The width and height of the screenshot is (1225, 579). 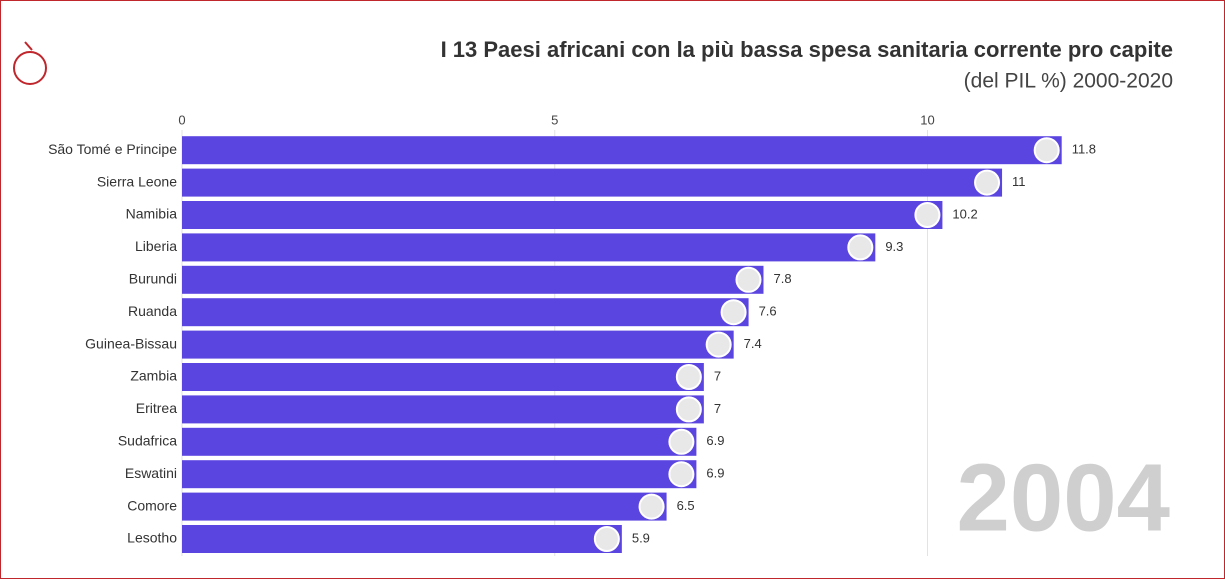 What do you see at coordinates (894, 246) in the screenshot?
I see `value-label: 9.3` at bounding box center [894, 246].